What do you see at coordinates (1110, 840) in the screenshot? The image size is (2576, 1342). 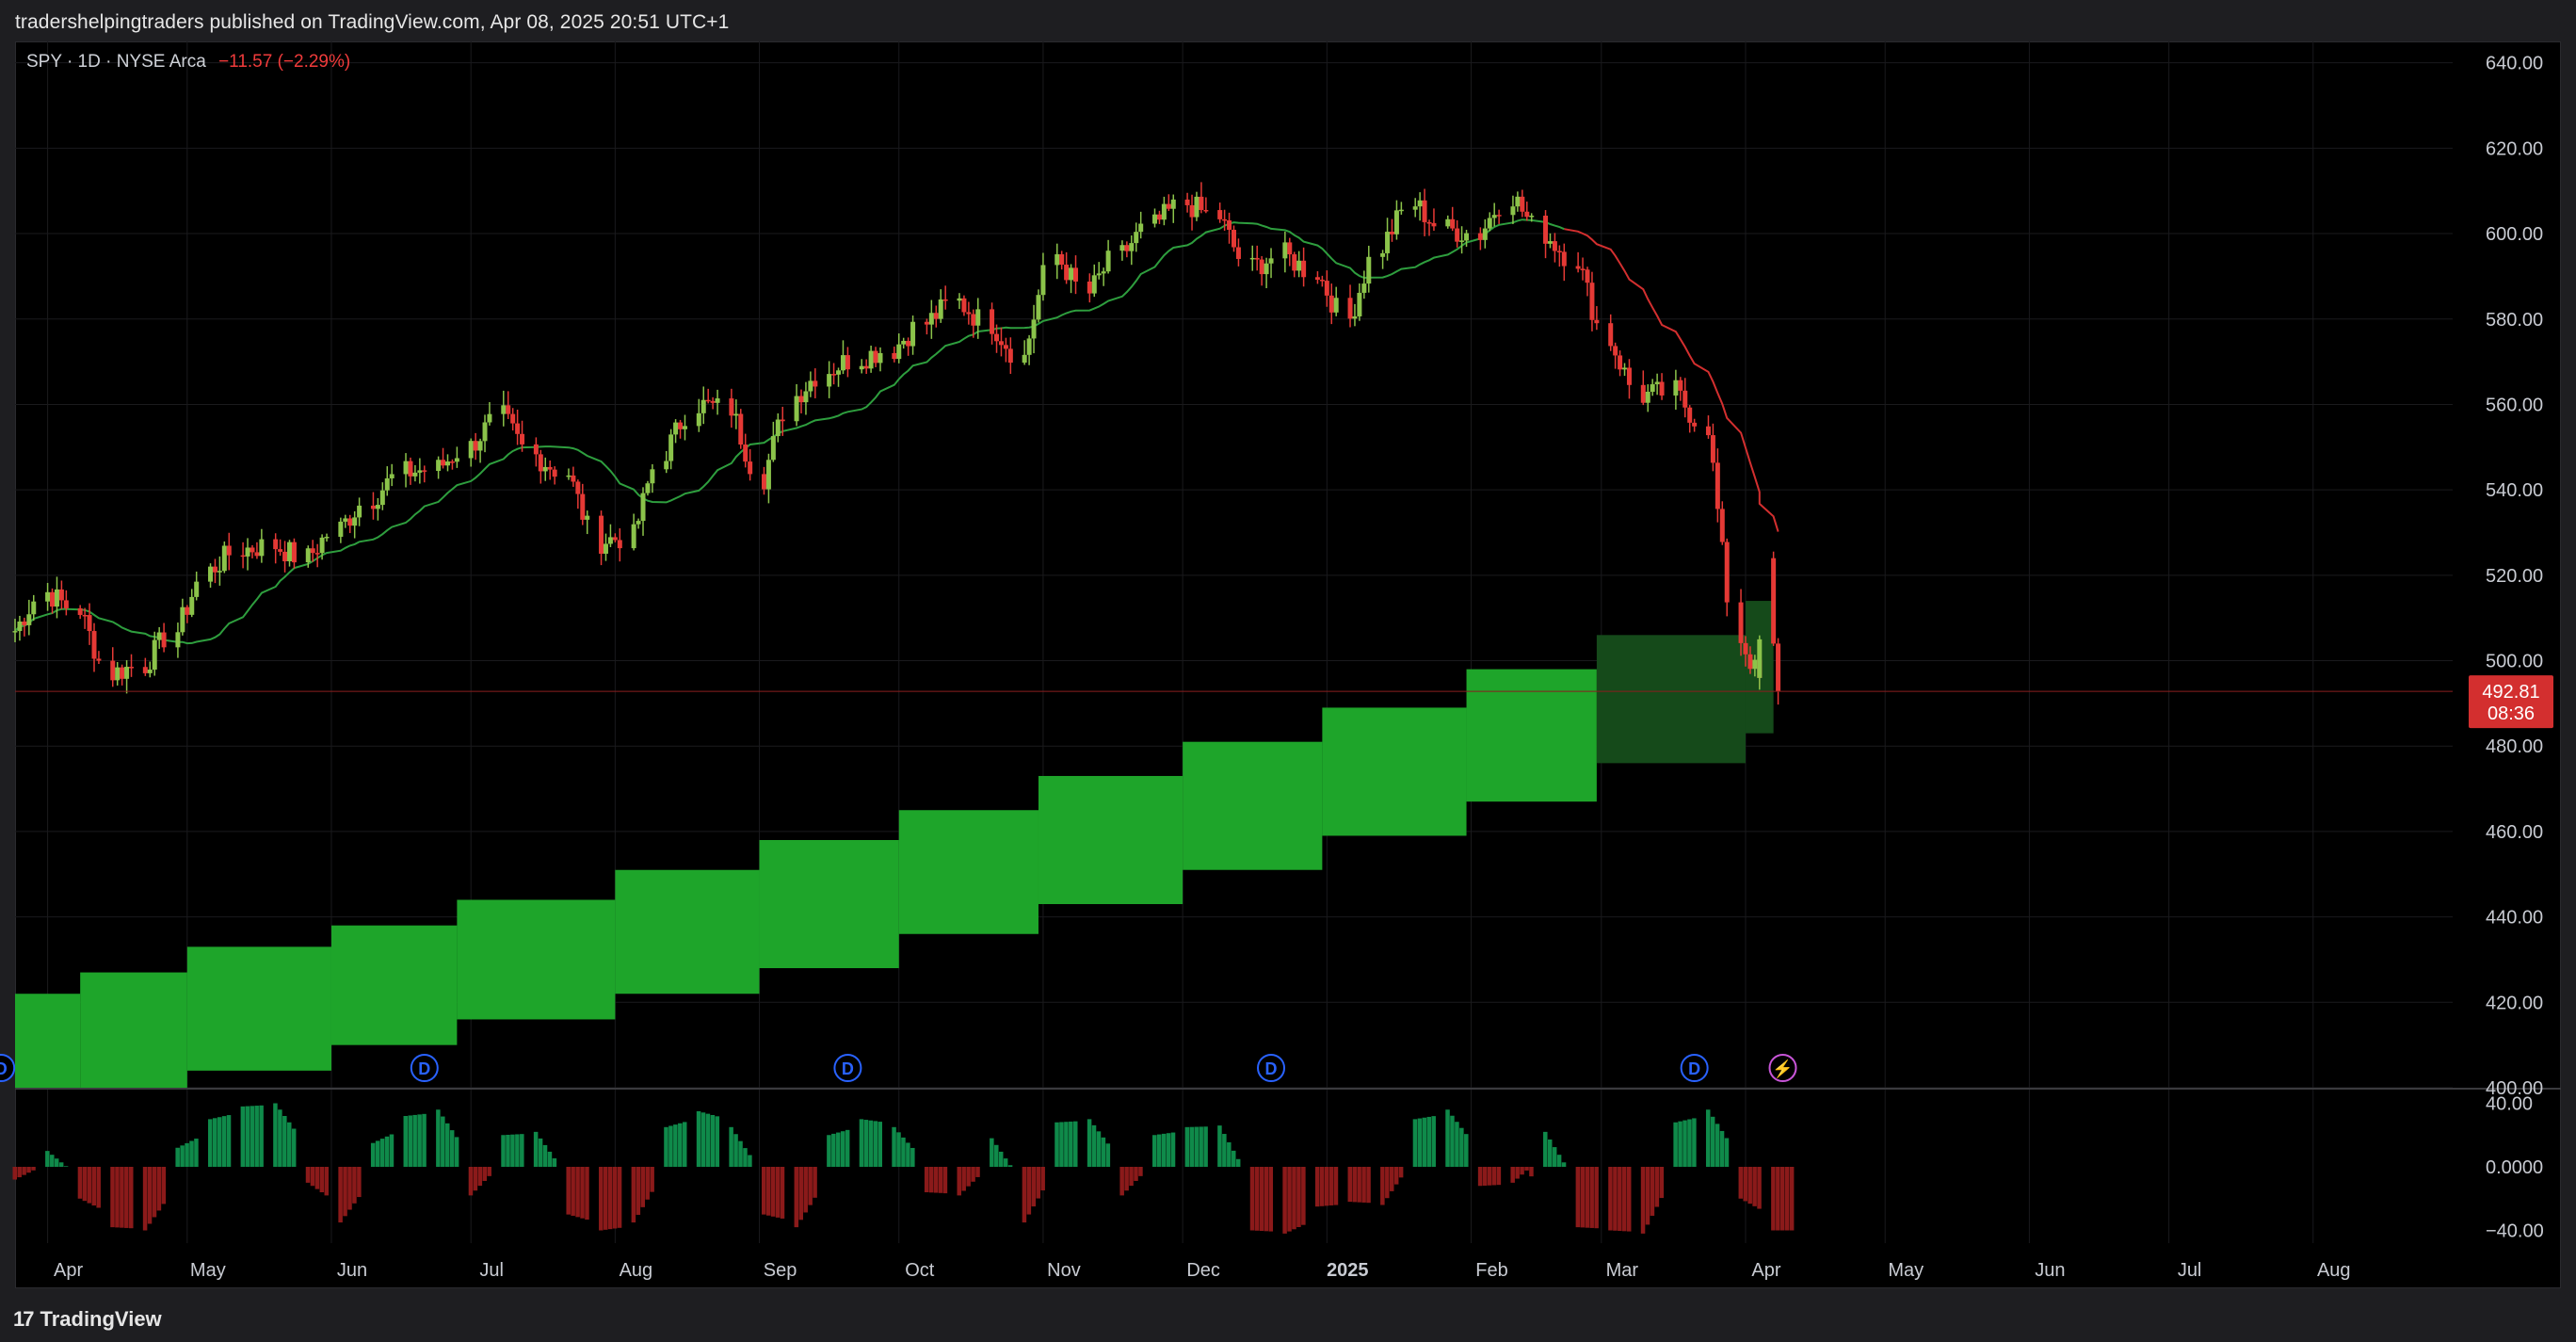 I see `support-band-step` at bounding box center [1110, 840].